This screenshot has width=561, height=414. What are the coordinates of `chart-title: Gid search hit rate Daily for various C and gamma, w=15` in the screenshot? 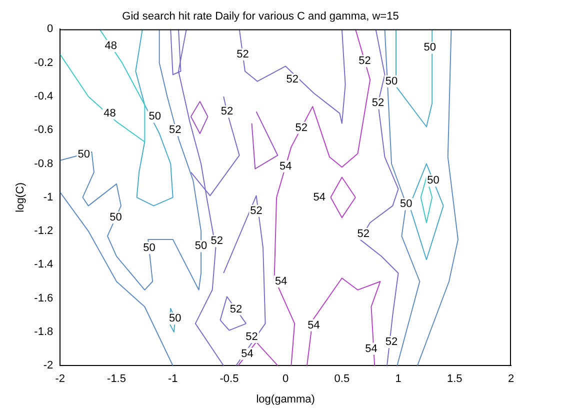 It's located at (260, 16).